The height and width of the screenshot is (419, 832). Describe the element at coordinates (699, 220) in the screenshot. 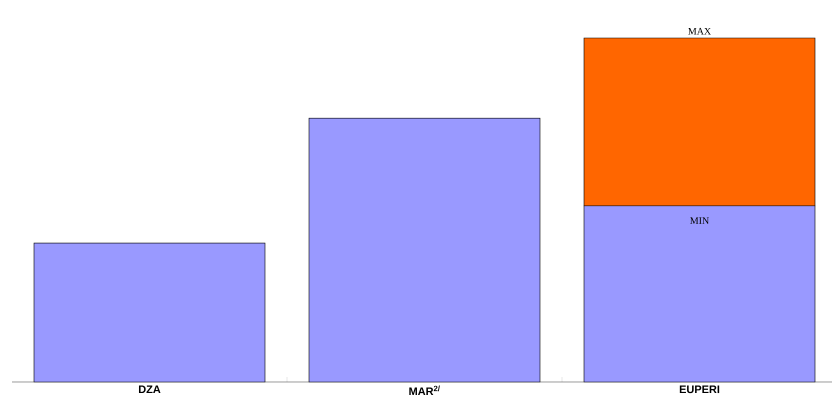

I see `series-label: MIN` at that location.